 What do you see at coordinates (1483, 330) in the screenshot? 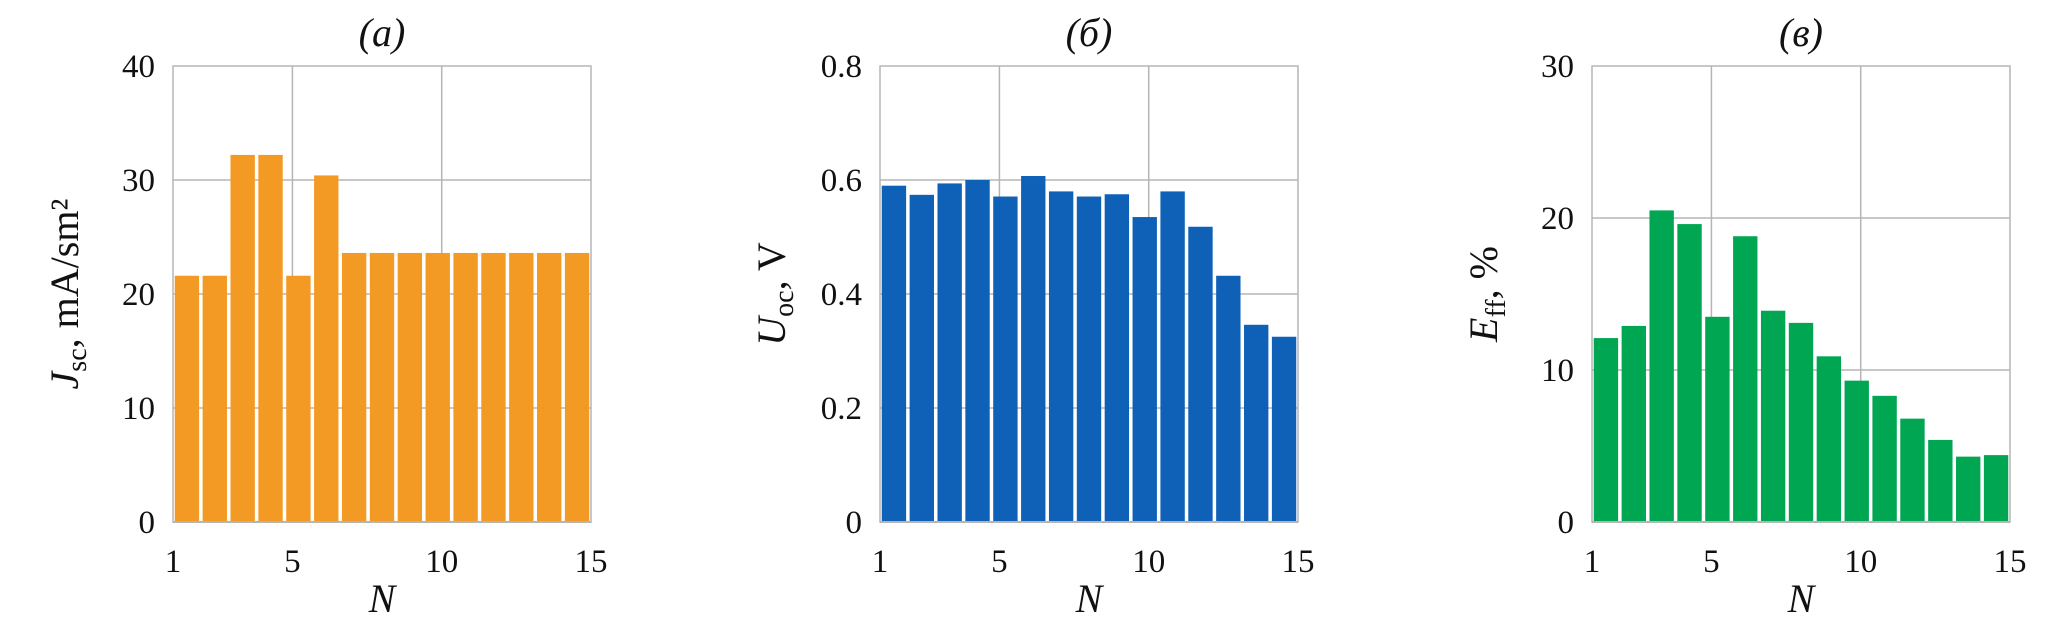
I see `y-axis-symbol: E` at bounding box center [1483, 330].